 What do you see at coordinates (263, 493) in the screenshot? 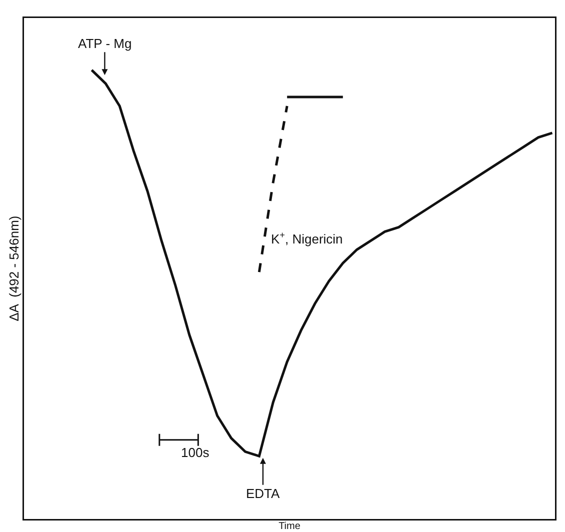
I see `annotation: EDTA` at bounding box center [263, 493].